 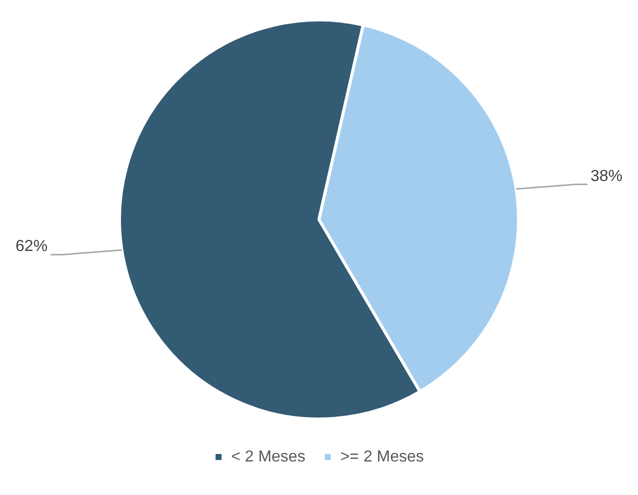 What do you see at coordinates (382, 457) in the screenshot?
I see `legend-label: >= 2 Meses` at bounding box center [382, 457].